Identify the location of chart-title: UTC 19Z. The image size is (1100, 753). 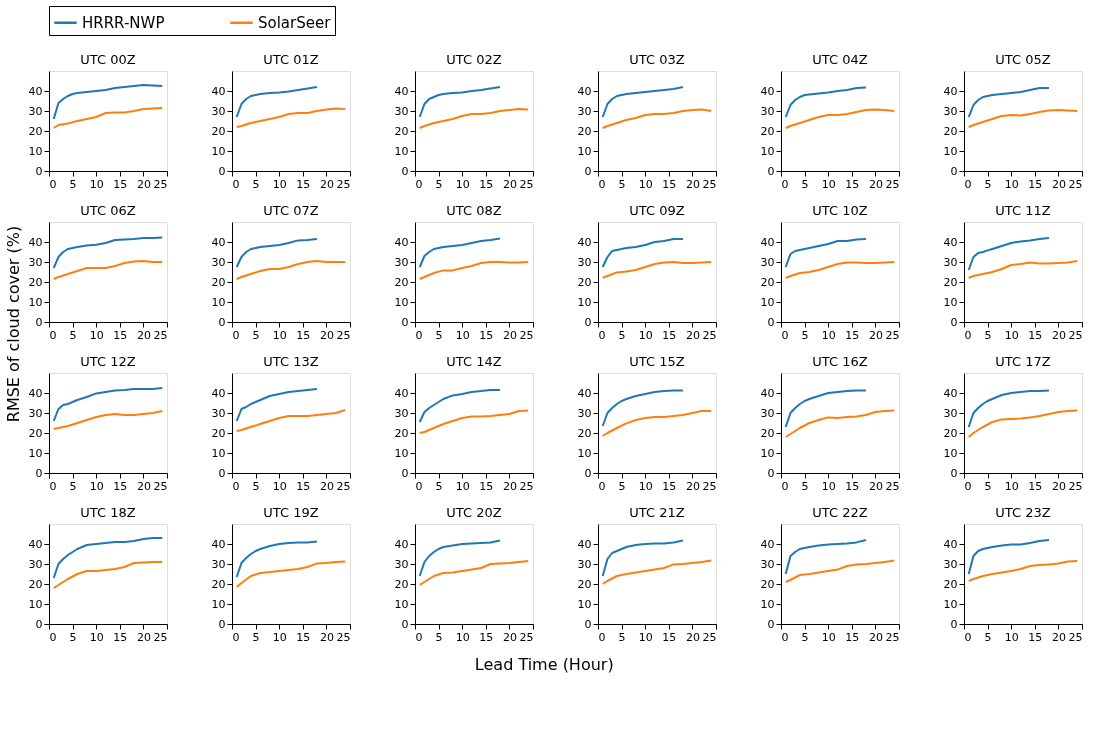
(291, 512).